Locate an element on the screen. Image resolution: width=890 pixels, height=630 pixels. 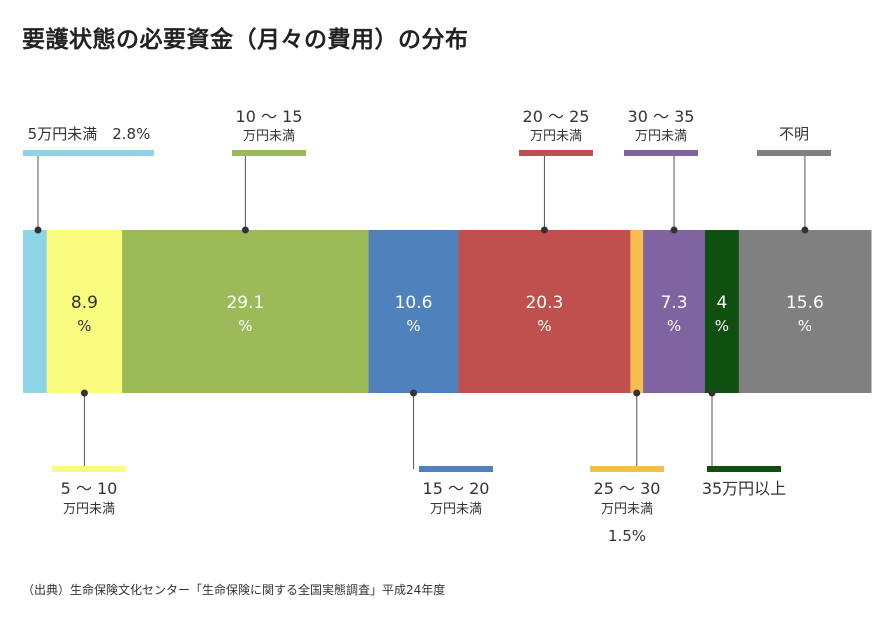
bar-segment-25to30 is located at coordinates (637, 311).